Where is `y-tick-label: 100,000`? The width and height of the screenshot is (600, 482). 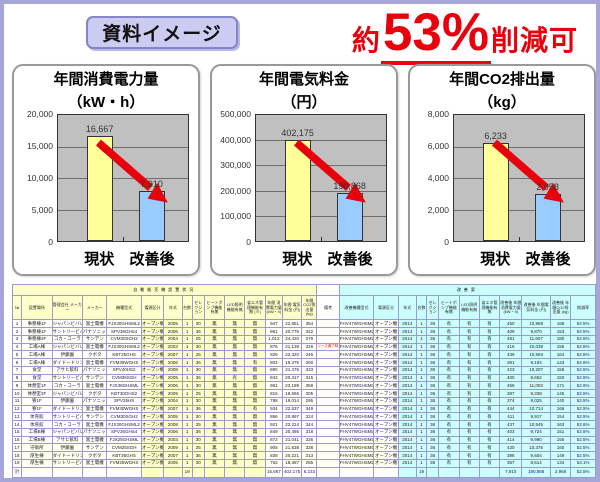
y-tick-label: 100,000 is located at coordinates (235, 216).